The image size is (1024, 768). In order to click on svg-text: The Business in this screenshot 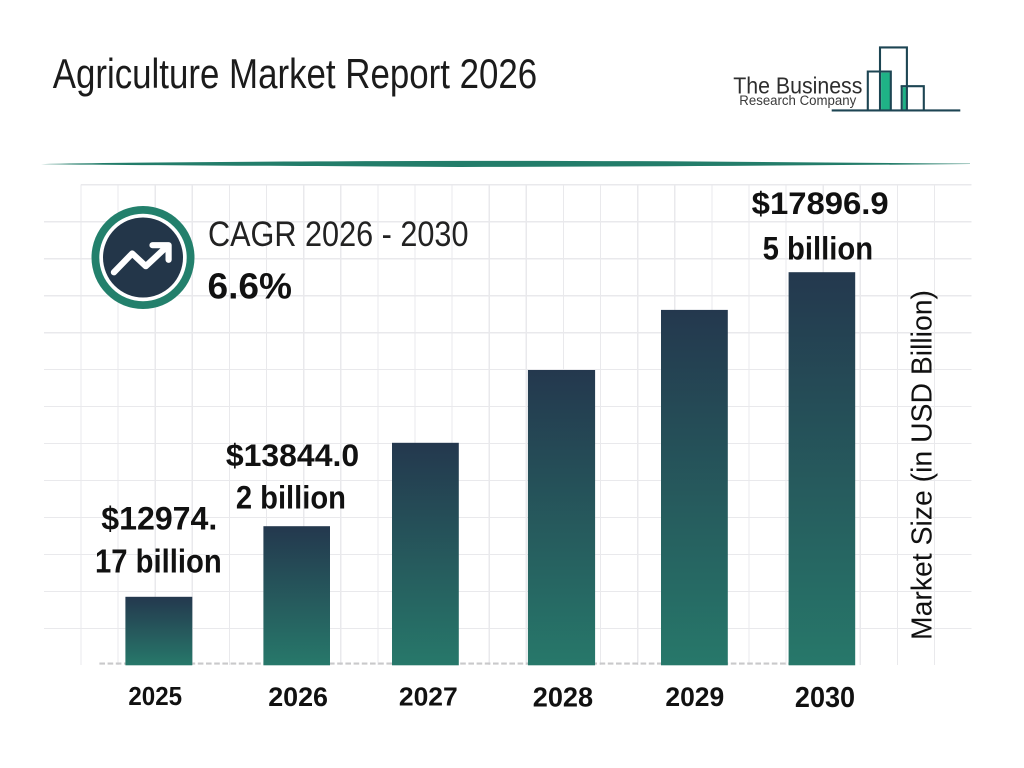, I will do `click(797, 86)`.